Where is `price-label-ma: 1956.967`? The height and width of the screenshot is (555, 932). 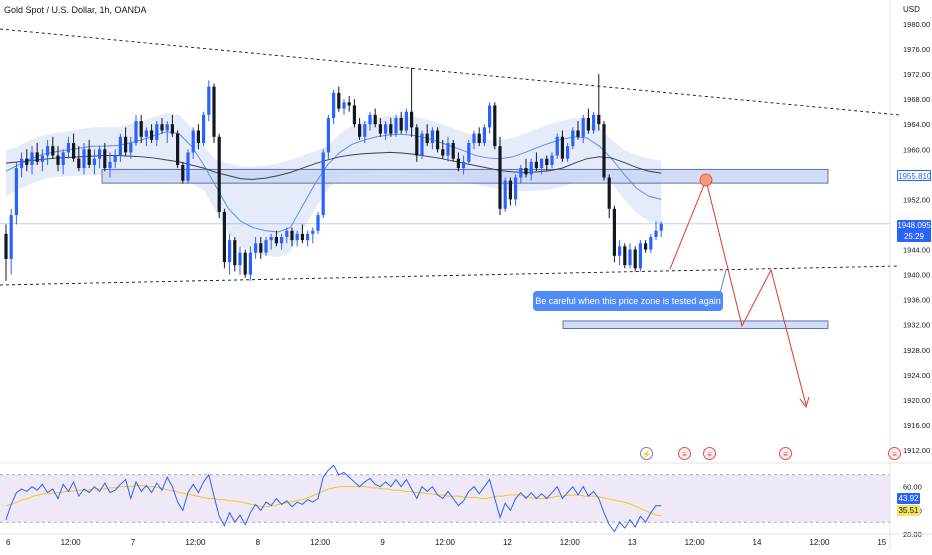
price-label-ma: 1956.967 is located at coordinates (914, 163).